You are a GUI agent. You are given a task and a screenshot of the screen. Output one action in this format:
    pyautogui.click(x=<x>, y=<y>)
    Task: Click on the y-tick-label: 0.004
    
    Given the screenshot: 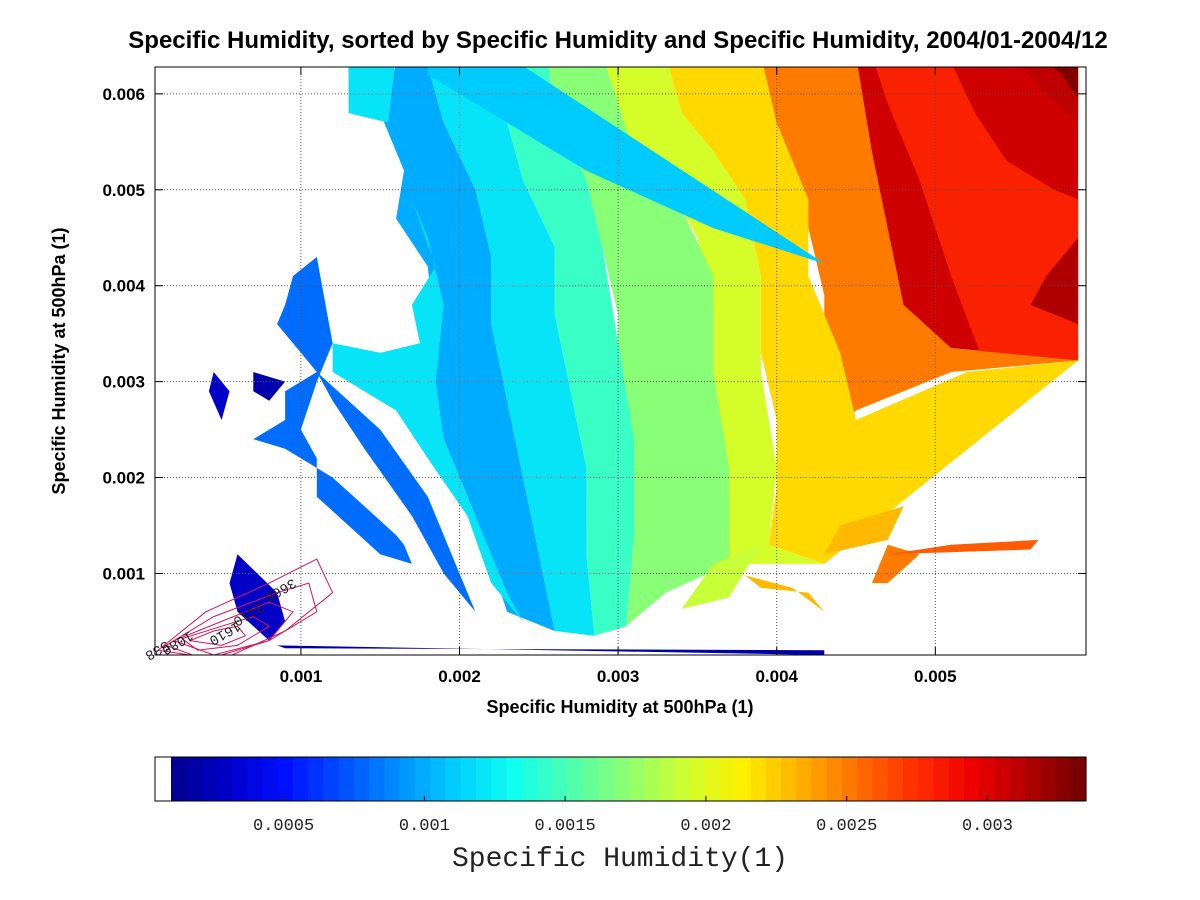 What is the action you would take?
    pyautogui.click(x=123, y=286)
    